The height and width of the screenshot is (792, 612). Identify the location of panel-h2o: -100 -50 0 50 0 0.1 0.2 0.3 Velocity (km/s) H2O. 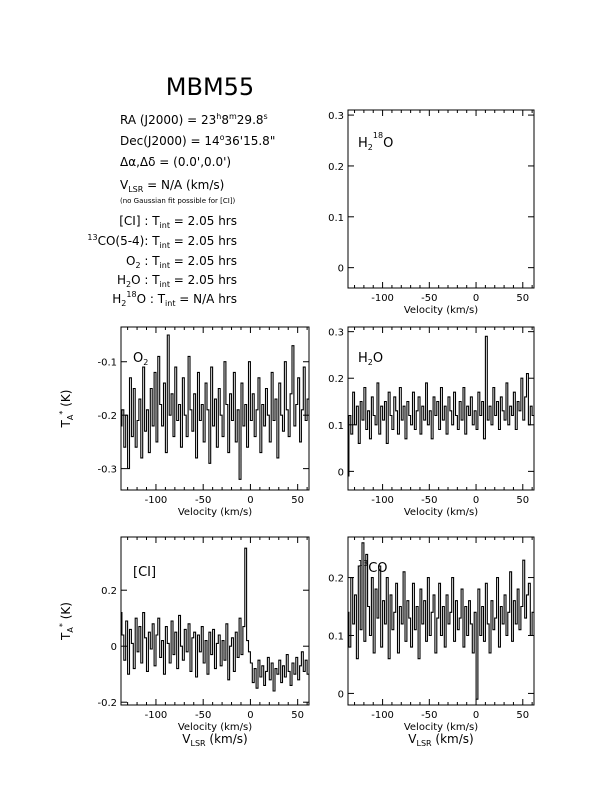
(431, 422).